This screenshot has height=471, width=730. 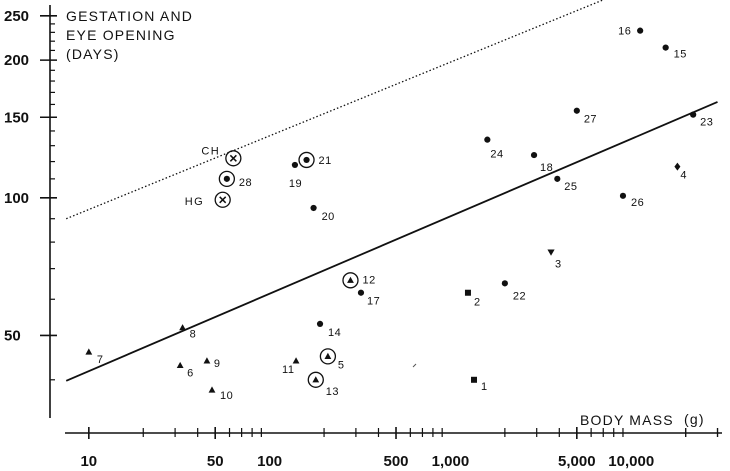 What do you see at coordinates (226, 396) in the screenshot?
I see `point-label-10: 10` at bounding box center [226, 396].